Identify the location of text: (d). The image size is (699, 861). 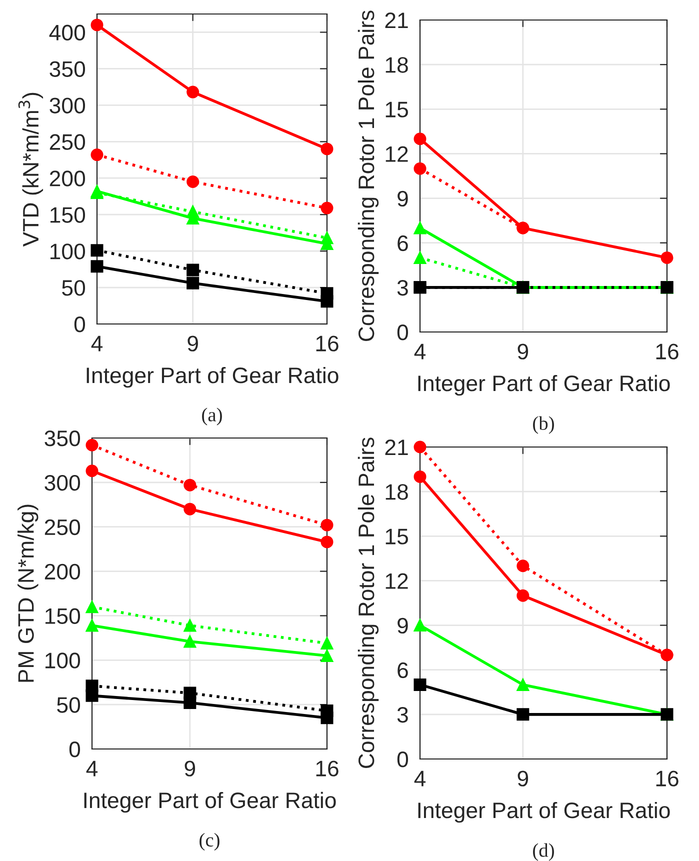
(543, 852).